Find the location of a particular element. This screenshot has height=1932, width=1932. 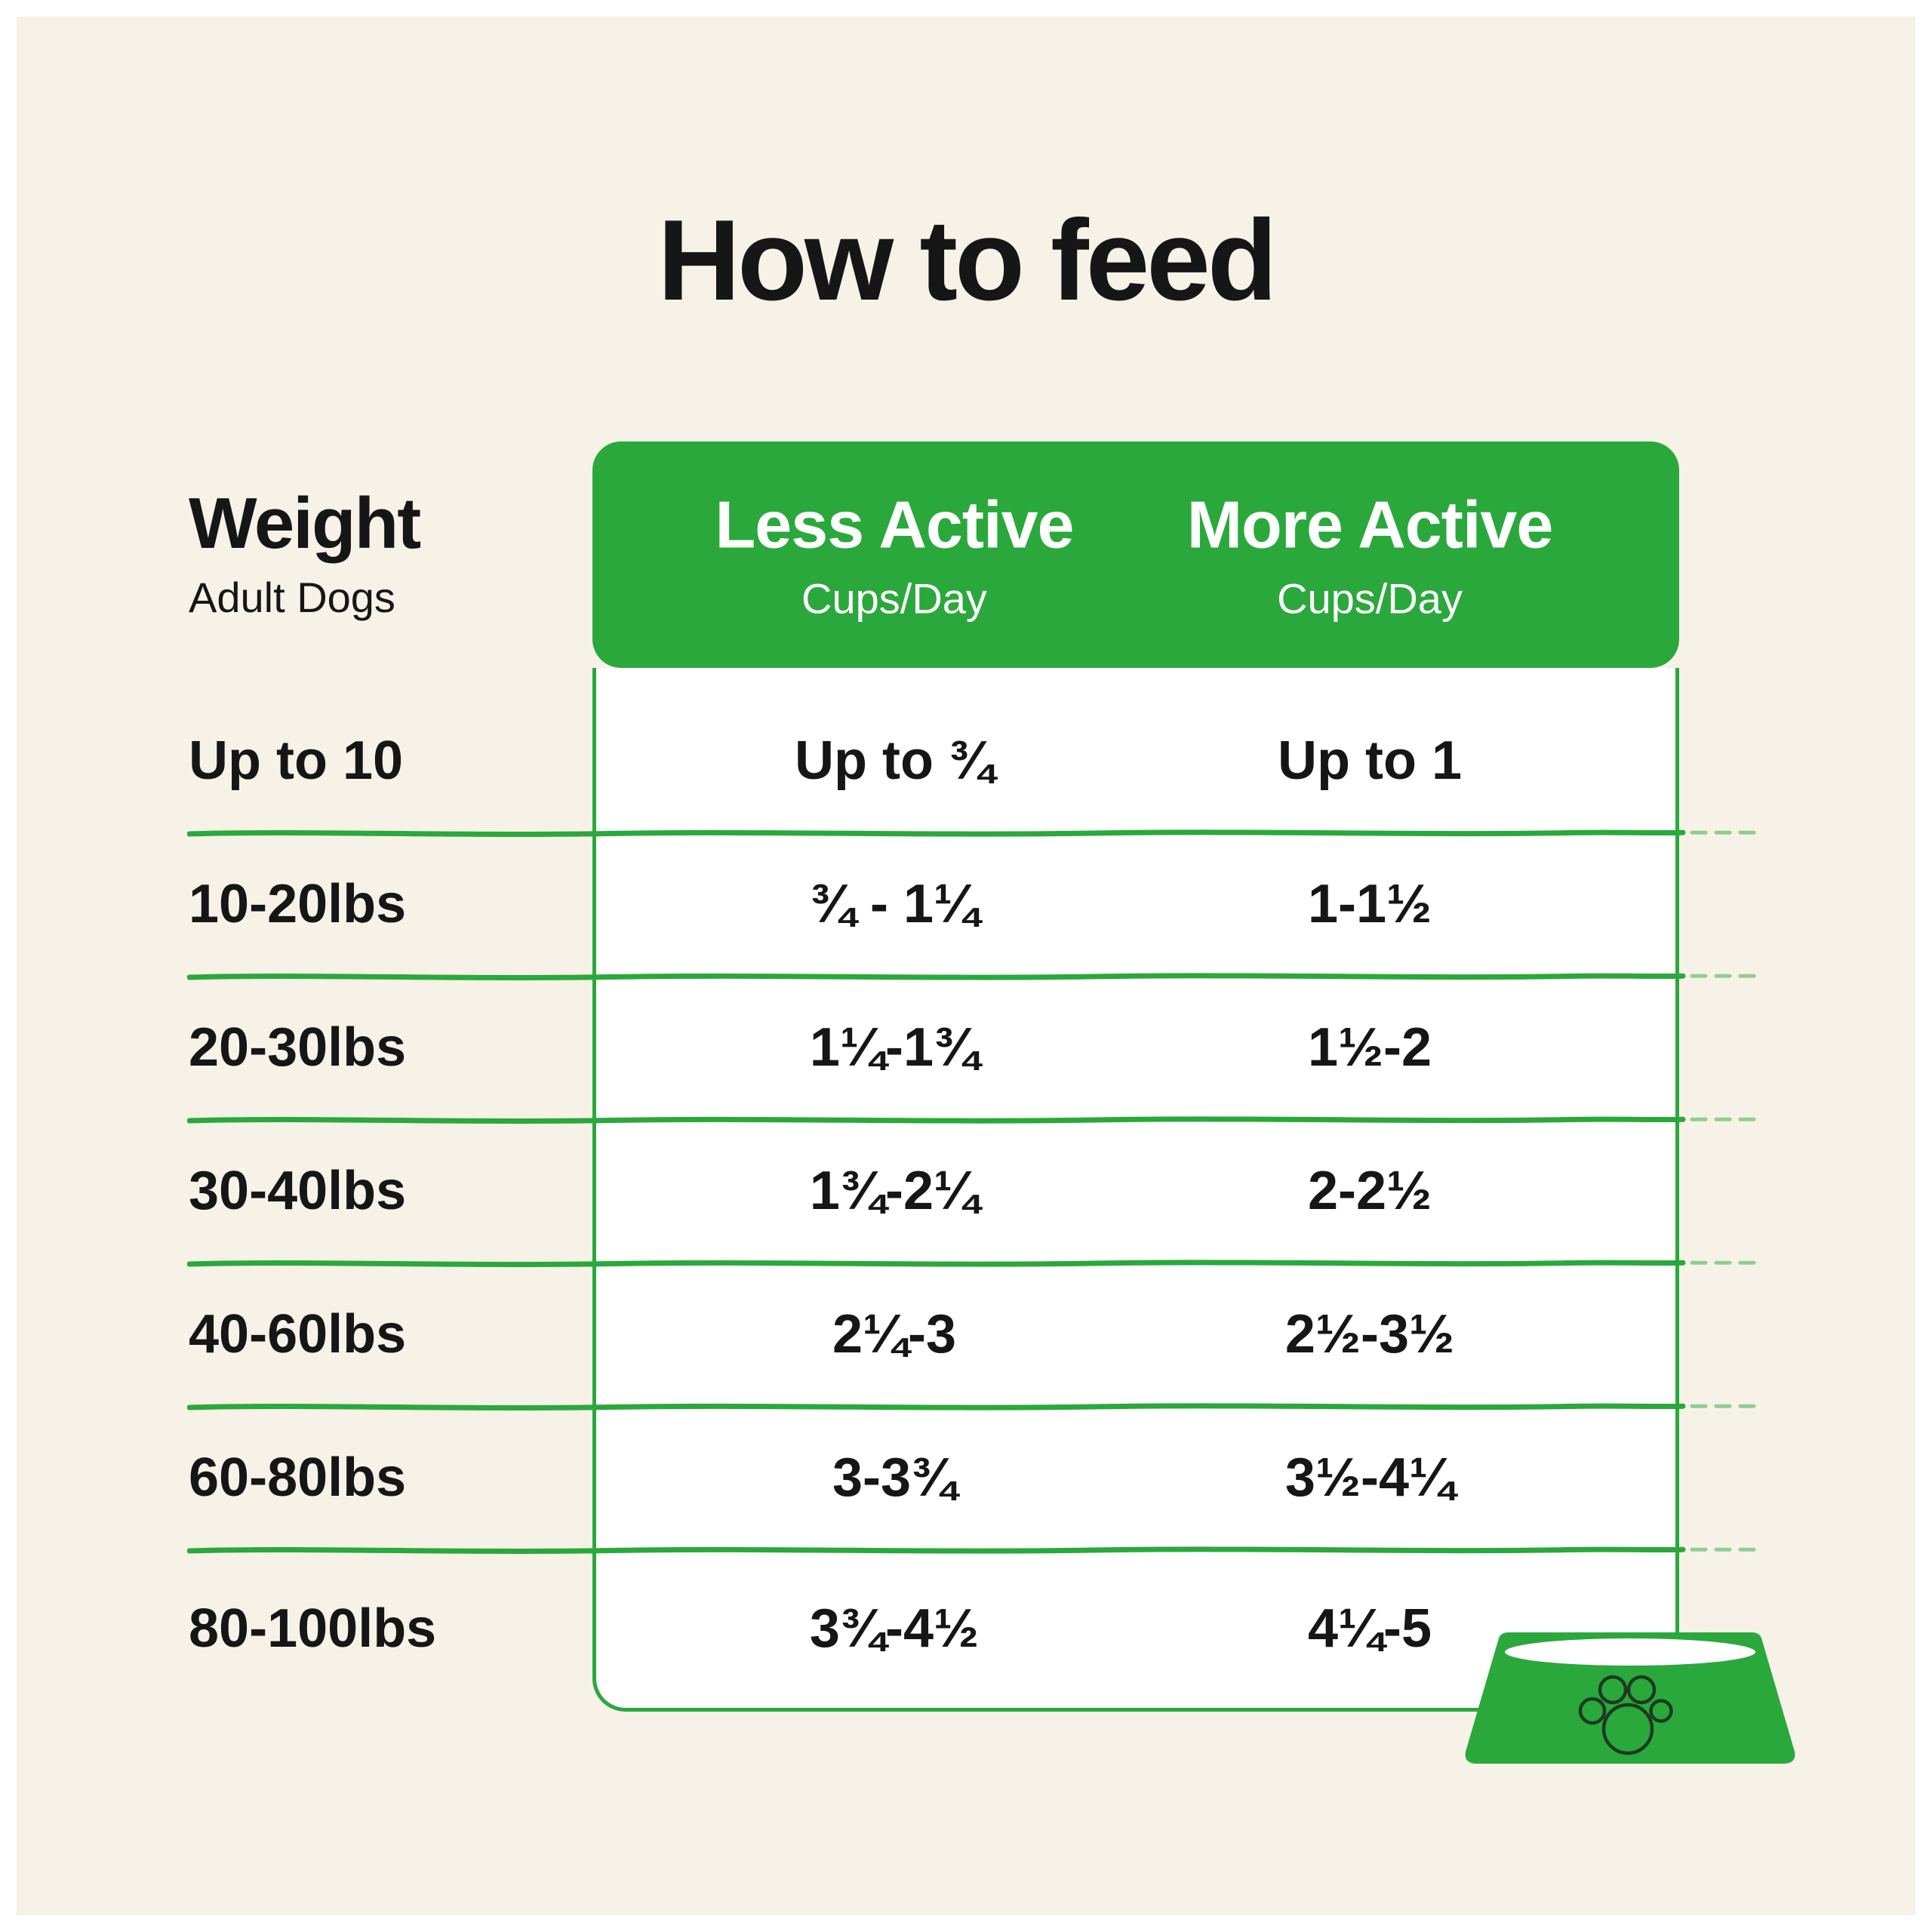

weight-column-header: Weight Adult Dogs is located at coordinates (305, 552).